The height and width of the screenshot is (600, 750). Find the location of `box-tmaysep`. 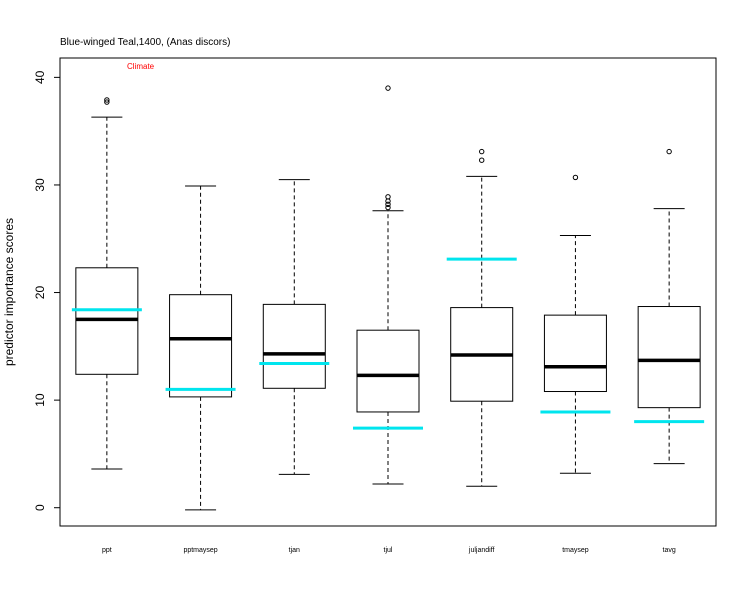

box-tmaysep is located at coordinates (575, 324).